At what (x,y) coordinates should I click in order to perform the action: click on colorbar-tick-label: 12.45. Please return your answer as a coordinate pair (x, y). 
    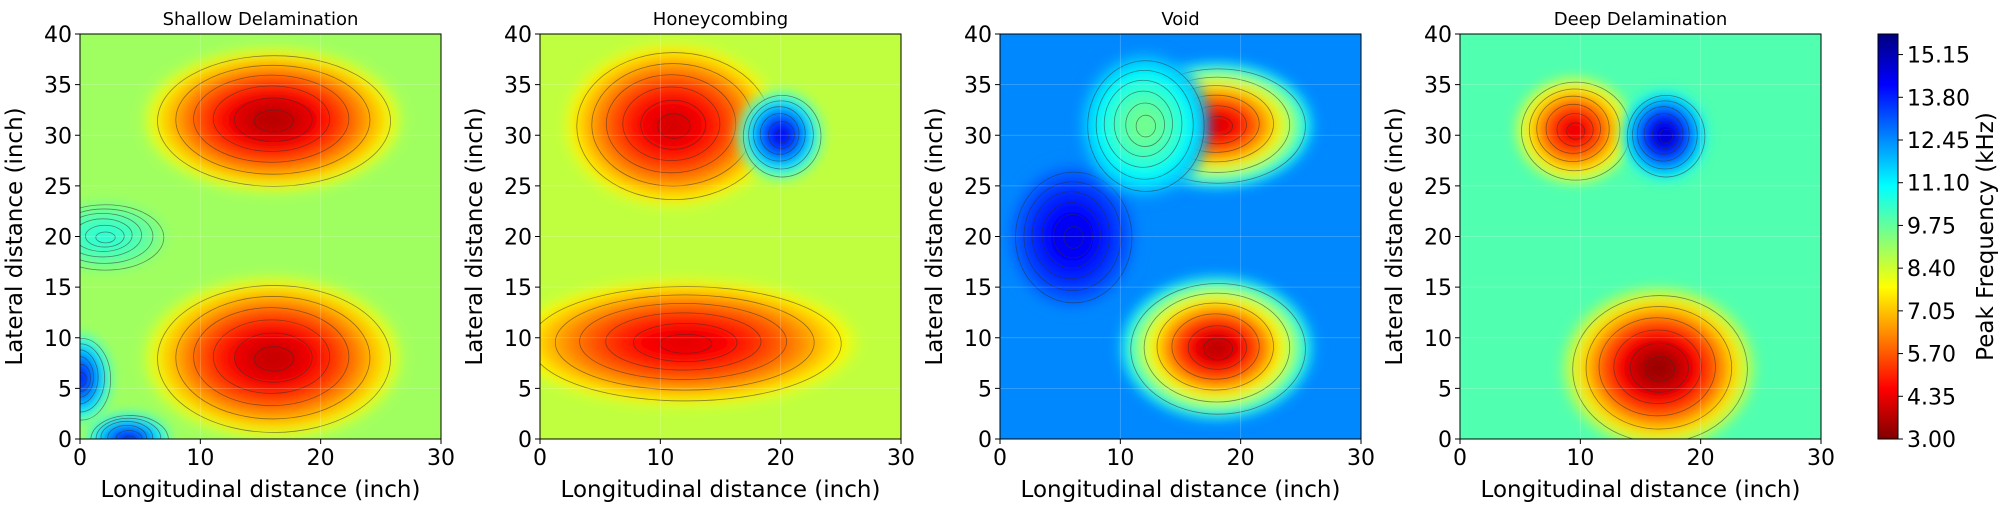
    Looking at the image, I should click on (1938, 141).